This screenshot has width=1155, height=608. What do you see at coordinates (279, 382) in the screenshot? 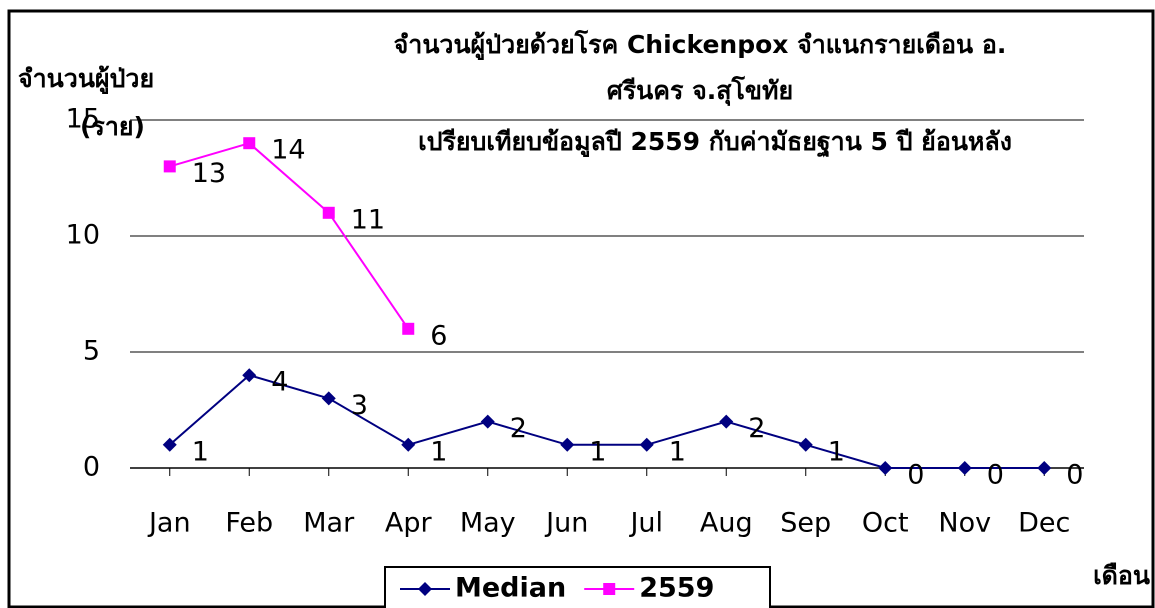
I see `data-label: 4` at bounding box center [279, 382].